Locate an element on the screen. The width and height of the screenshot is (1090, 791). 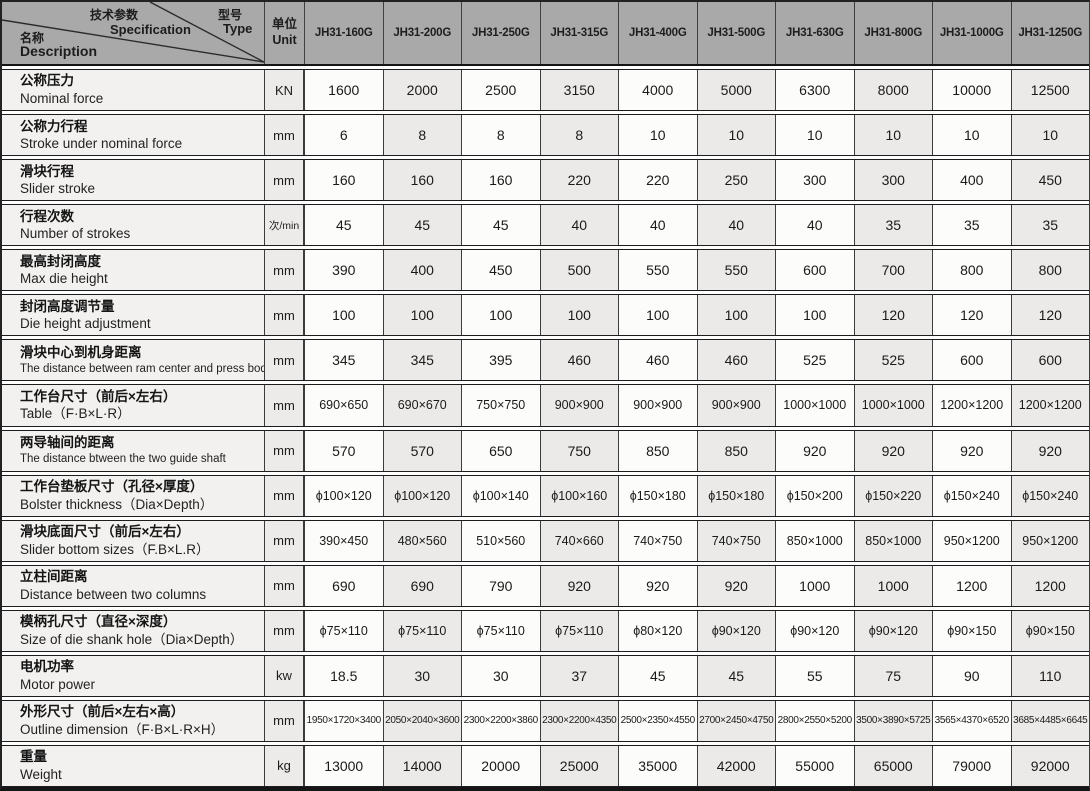
row-label-en: The distance btween the two guide shaft is located at coordinates (123, 458).